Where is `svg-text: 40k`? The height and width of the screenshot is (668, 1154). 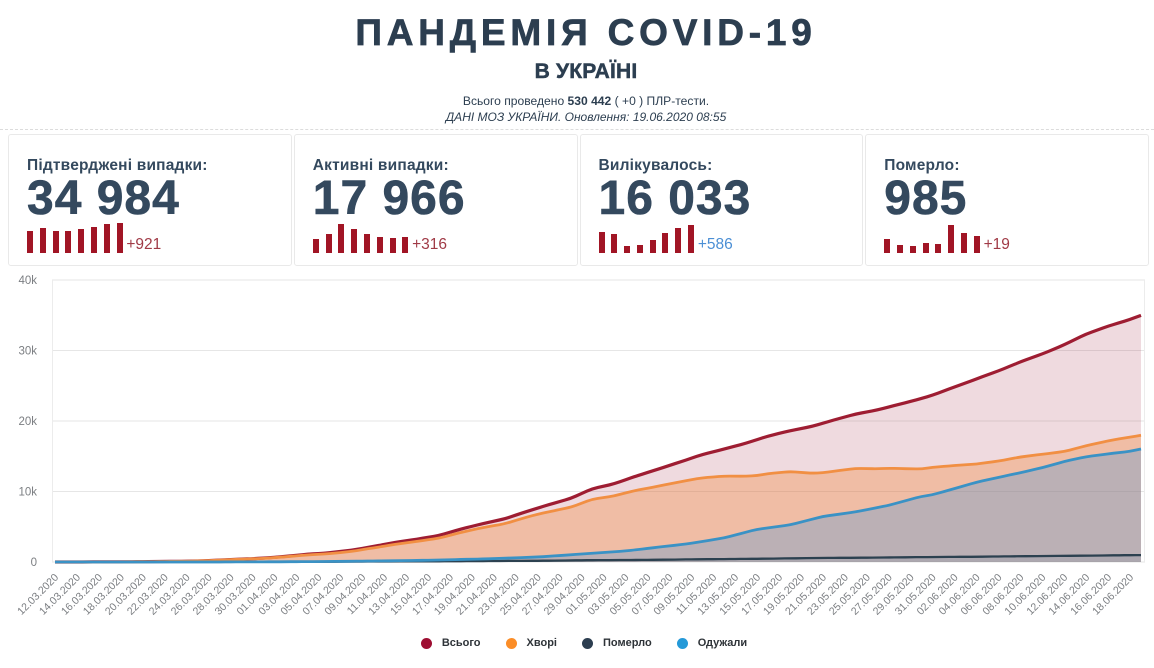 svg-text: 40k is located at coordinates (27, 281).